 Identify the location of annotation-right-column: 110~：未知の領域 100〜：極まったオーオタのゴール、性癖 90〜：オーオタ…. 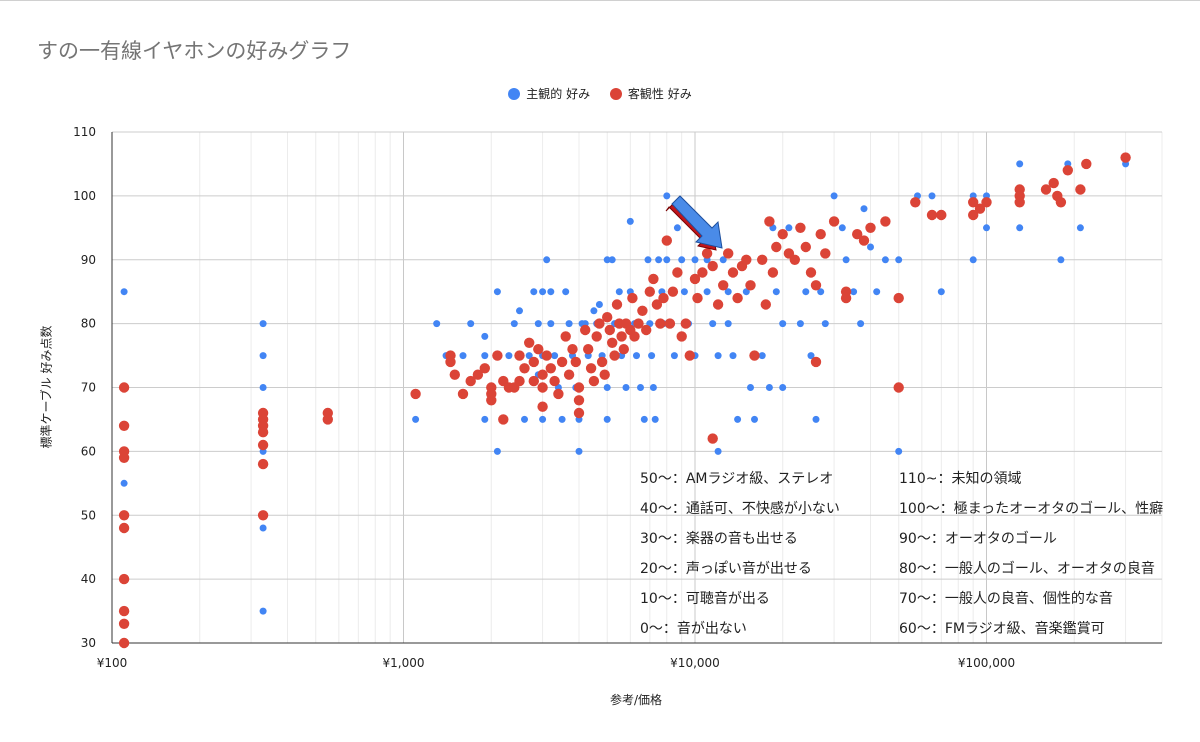
(1031, 557).